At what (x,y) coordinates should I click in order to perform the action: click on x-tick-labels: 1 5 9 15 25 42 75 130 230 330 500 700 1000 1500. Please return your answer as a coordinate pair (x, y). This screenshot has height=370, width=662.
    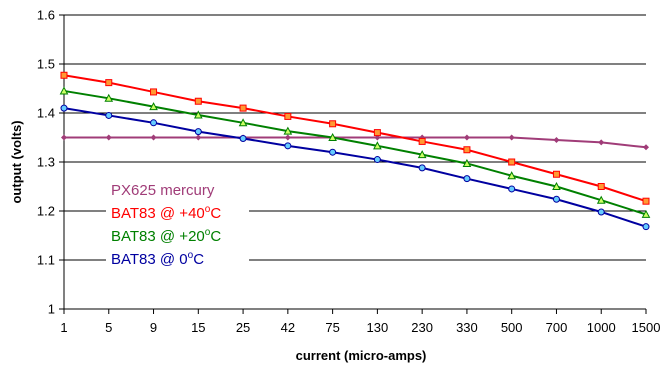
    Looking at the image, I should click on (360, 322).